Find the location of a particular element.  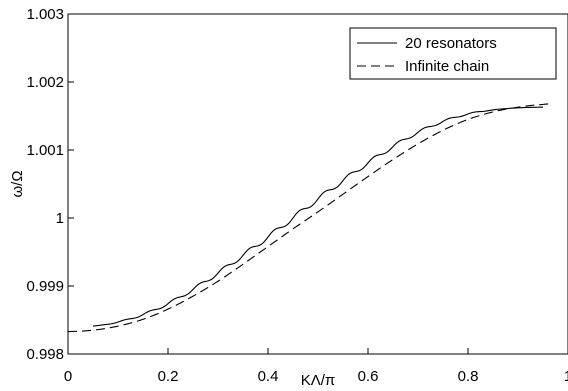

y-tick-label: 1.001 is located at coordinates (45, 150).